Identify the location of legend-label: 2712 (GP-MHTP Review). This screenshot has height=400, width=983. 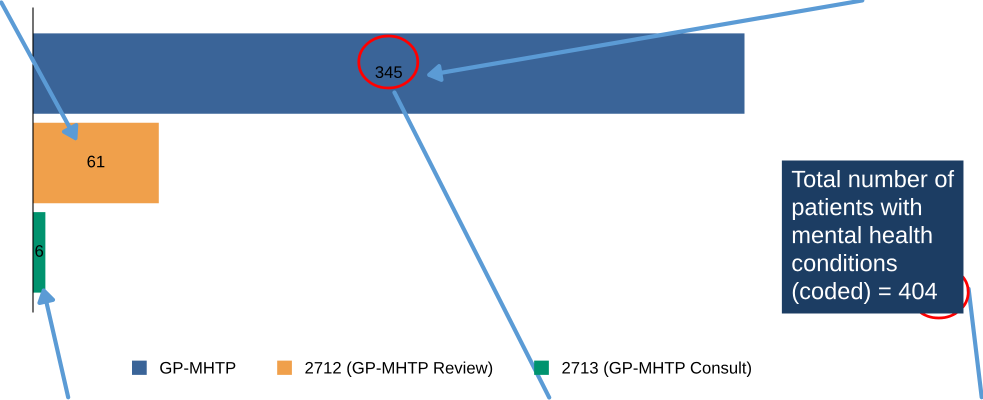
(398, 369).